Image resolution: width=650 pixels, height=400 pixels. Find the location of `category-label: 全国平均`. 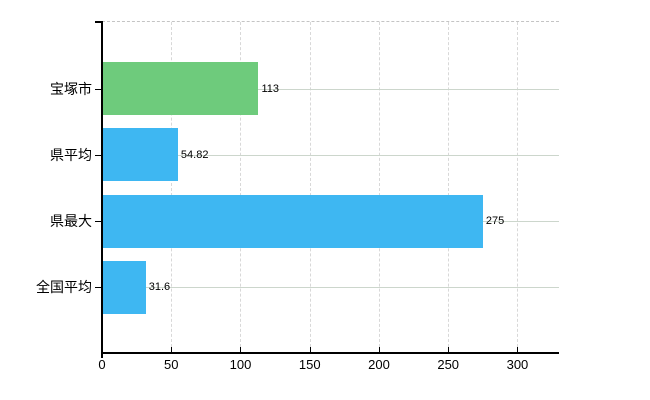

category-label: 全国平均 is located at coordinates (64, 287).